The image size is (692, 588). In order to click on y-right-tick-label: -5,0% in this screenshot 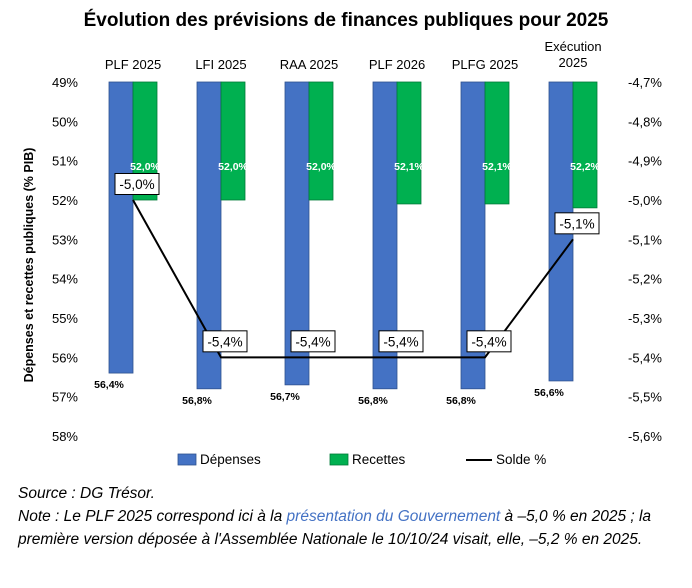, I will do `click(645, 200)`.